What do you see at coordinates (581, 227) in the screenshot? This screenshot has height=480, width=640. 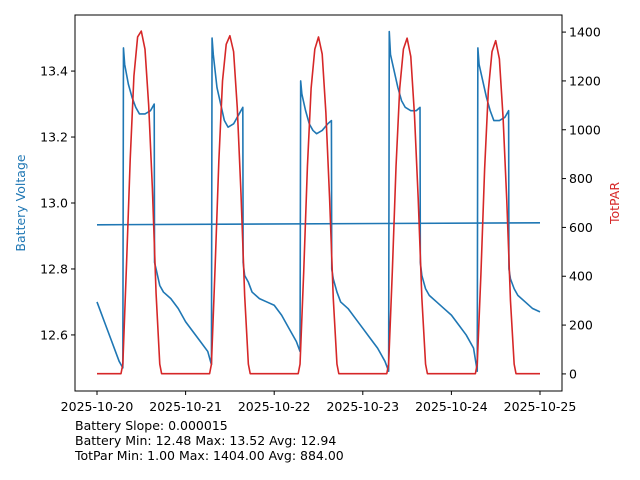 I see `right-tick-label: 600` at bounding box center [581, 227].